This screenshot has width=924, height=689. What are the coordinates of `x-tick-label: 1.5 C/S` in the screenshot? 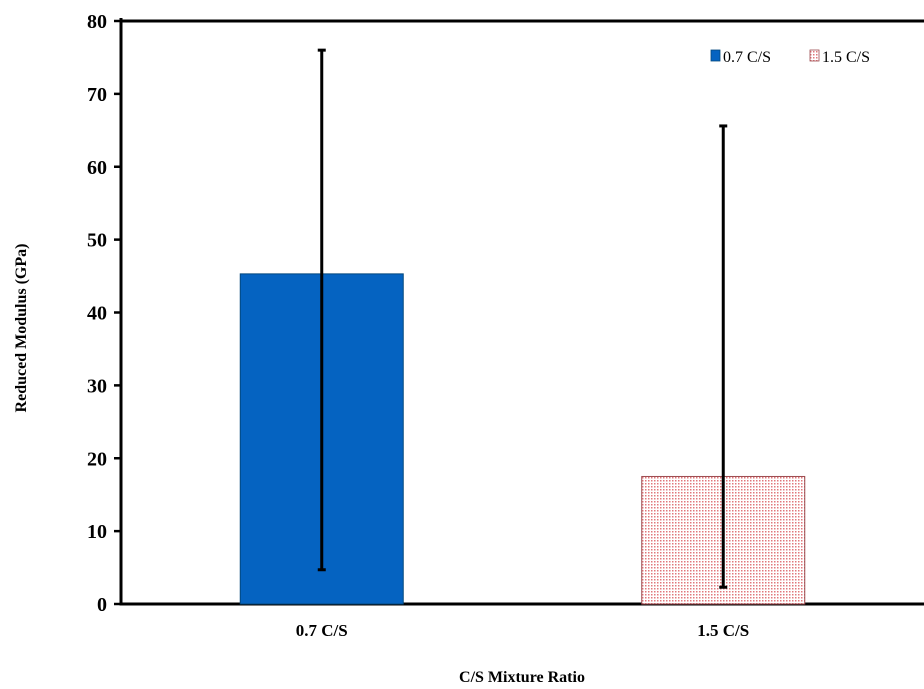 It's located at (723, 630).